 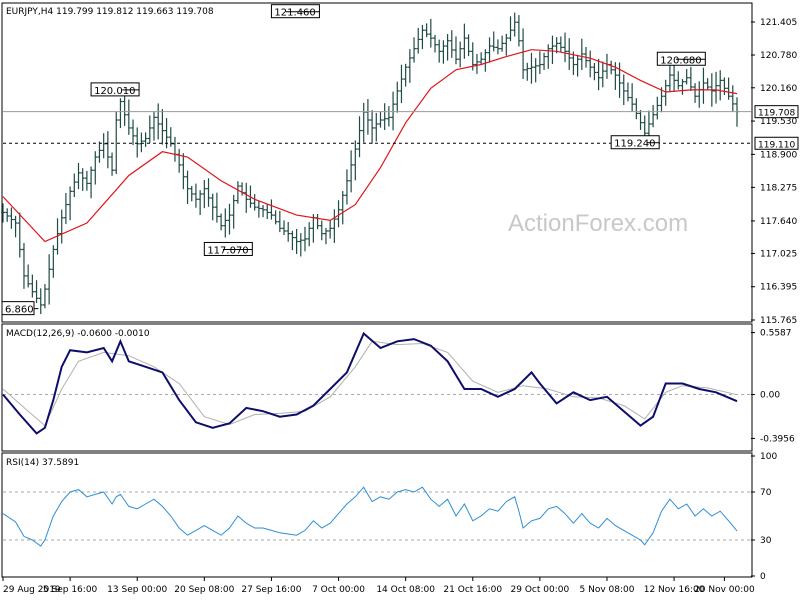 What do you see at coordinates (778, 122) in the screenshot?
I see `price-axis-label: 119.530` at bounding box center [778, 122].